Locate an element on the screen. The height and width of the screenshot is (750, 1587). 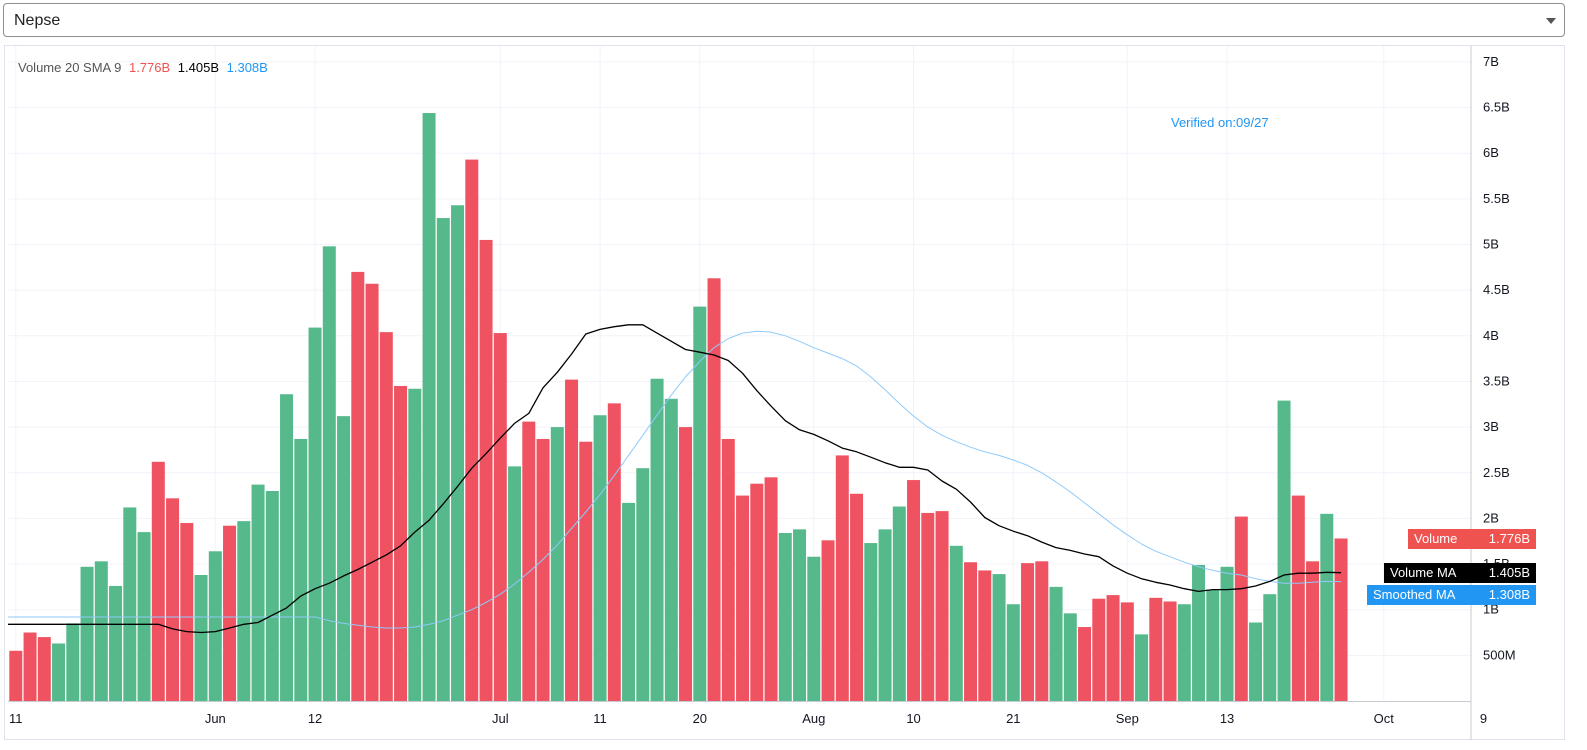
y-tick-label: 4B is located at coordinates (1491, 335).